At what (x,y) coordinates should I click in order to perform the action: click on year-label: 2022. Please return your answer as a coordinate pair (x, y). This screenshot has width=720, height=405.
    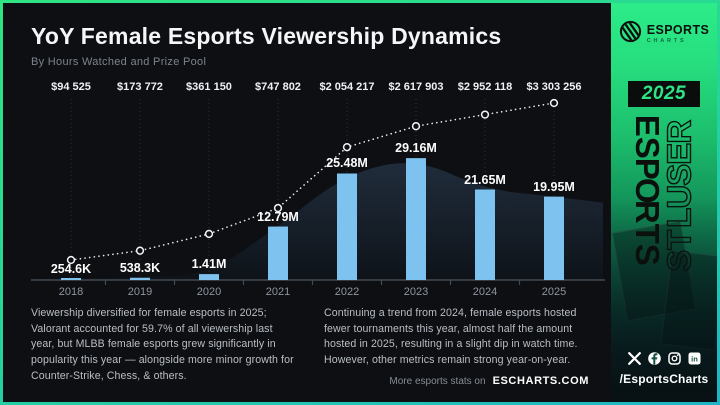
    Looking at the image, I should click on (347, 292).